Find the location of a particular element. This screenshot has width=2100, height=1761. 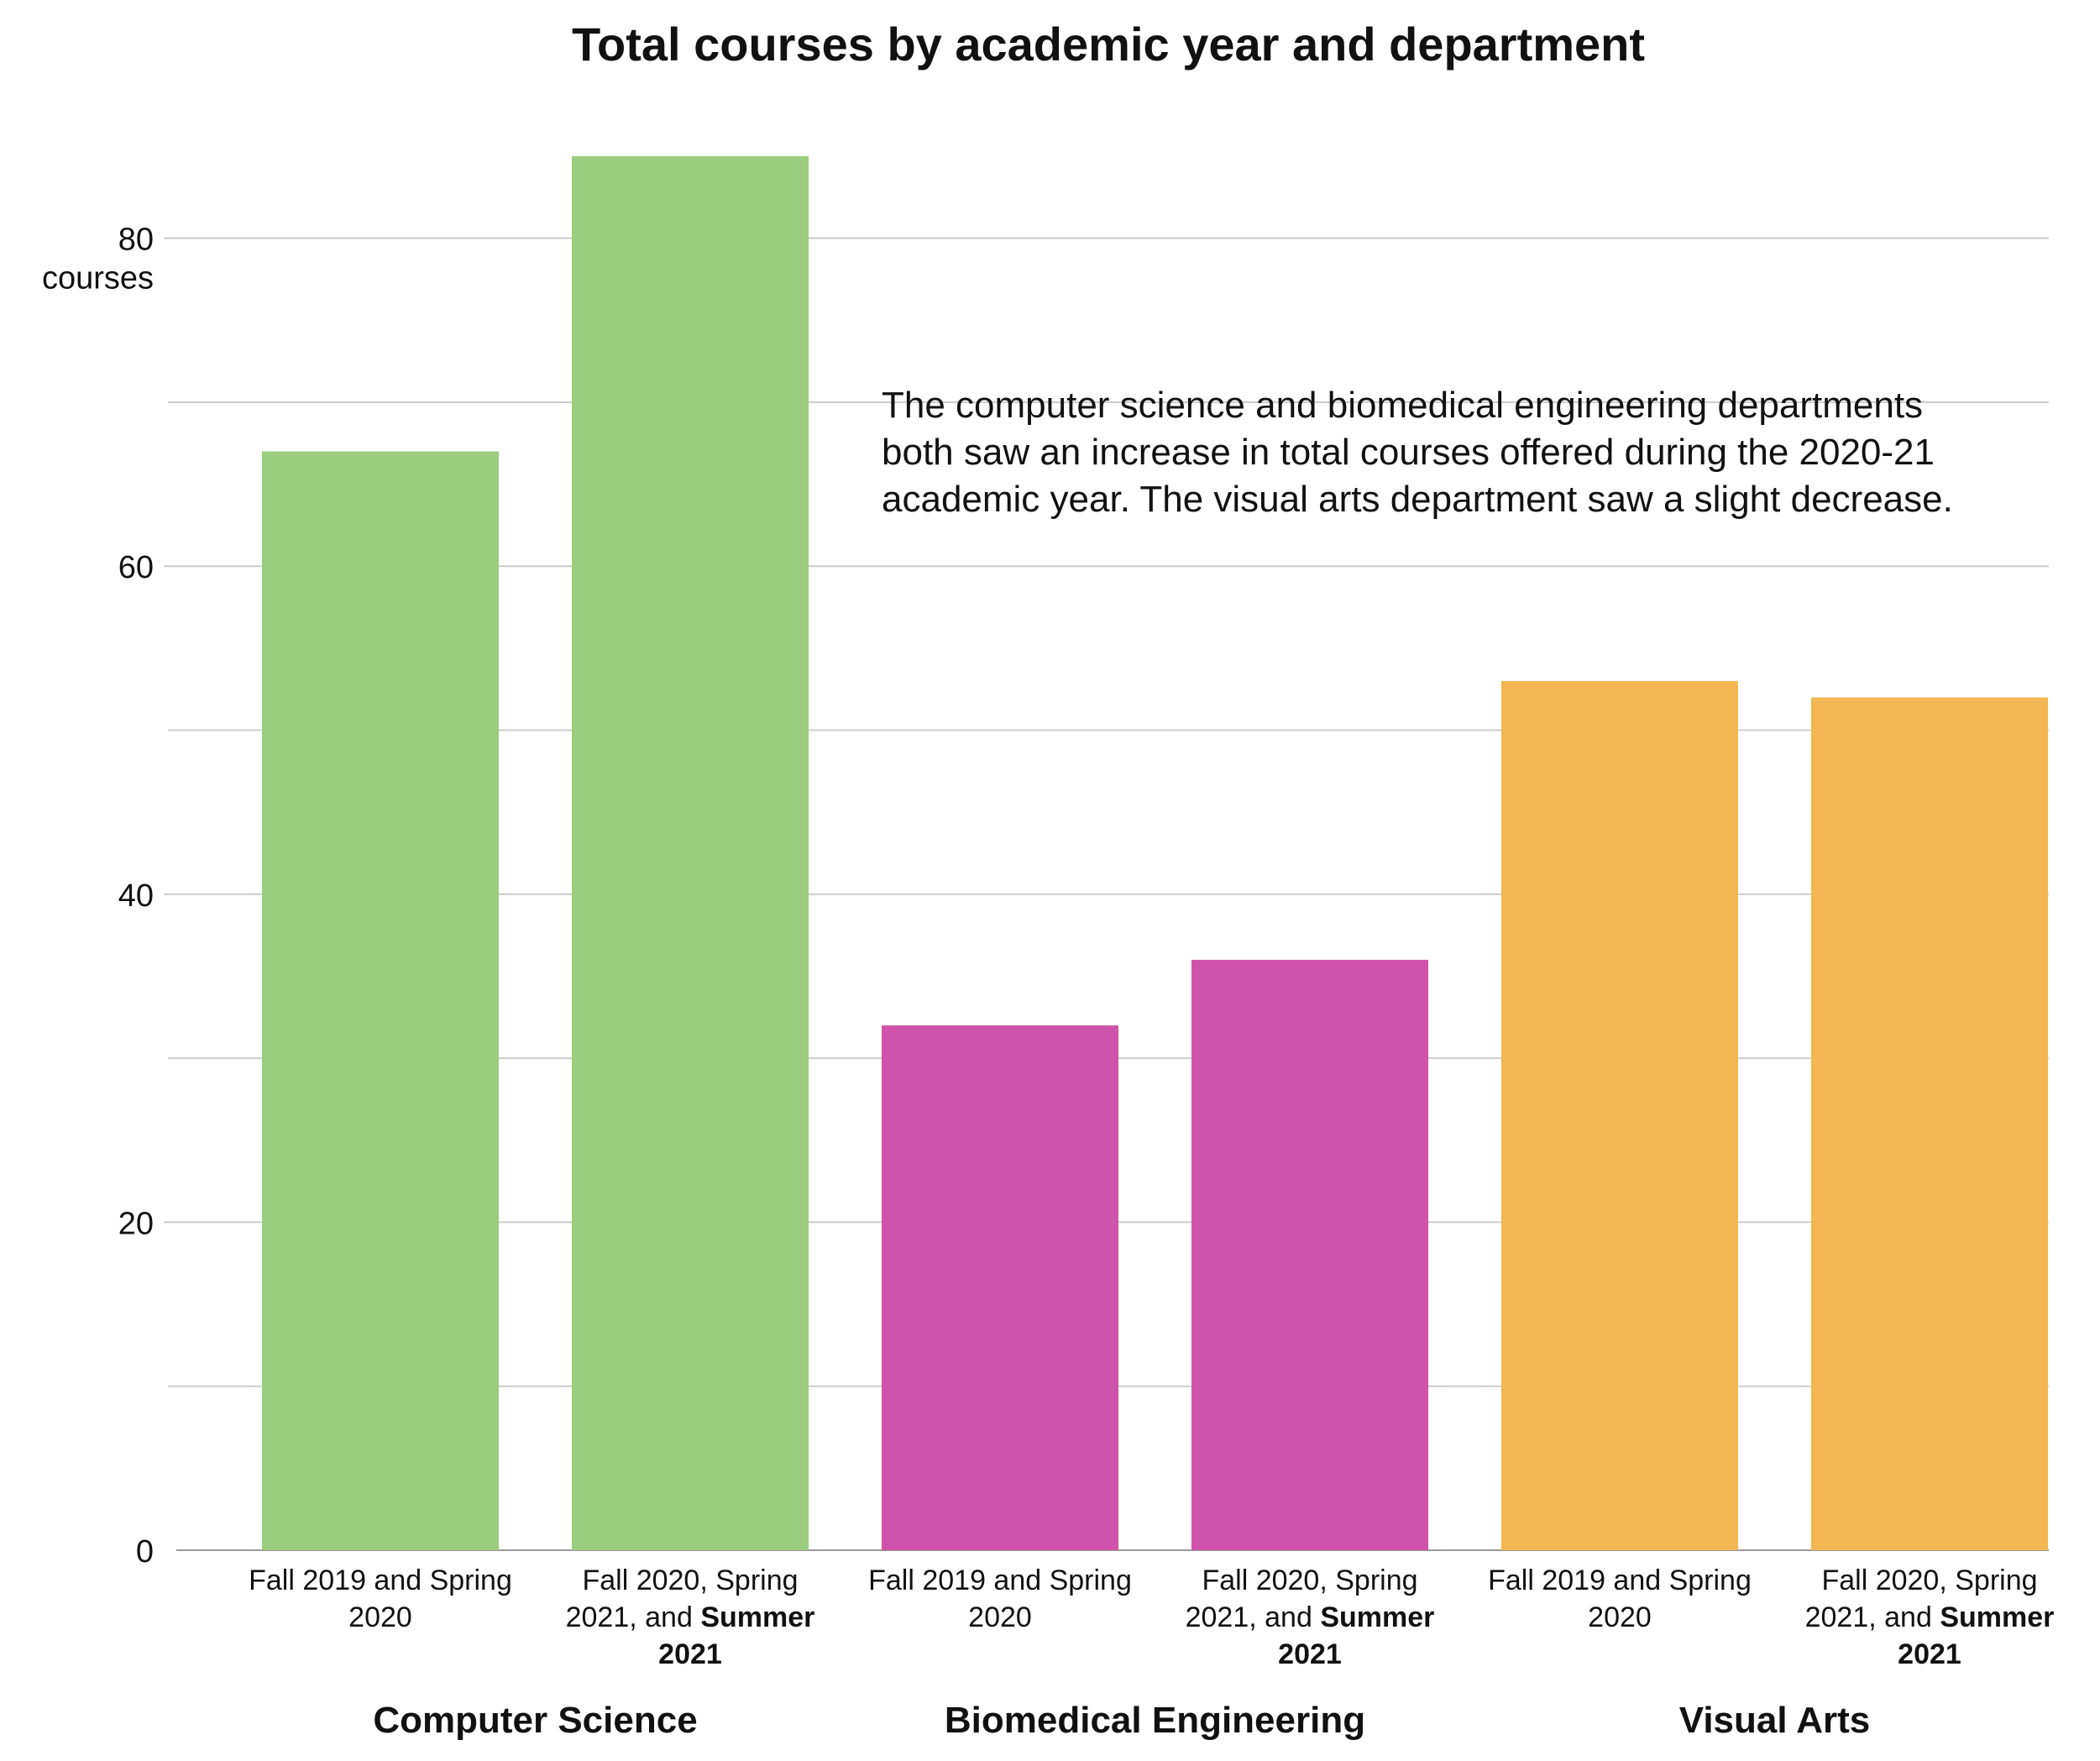

department-label: Biomedical Engineering is located at coordinates (1155, 1720).